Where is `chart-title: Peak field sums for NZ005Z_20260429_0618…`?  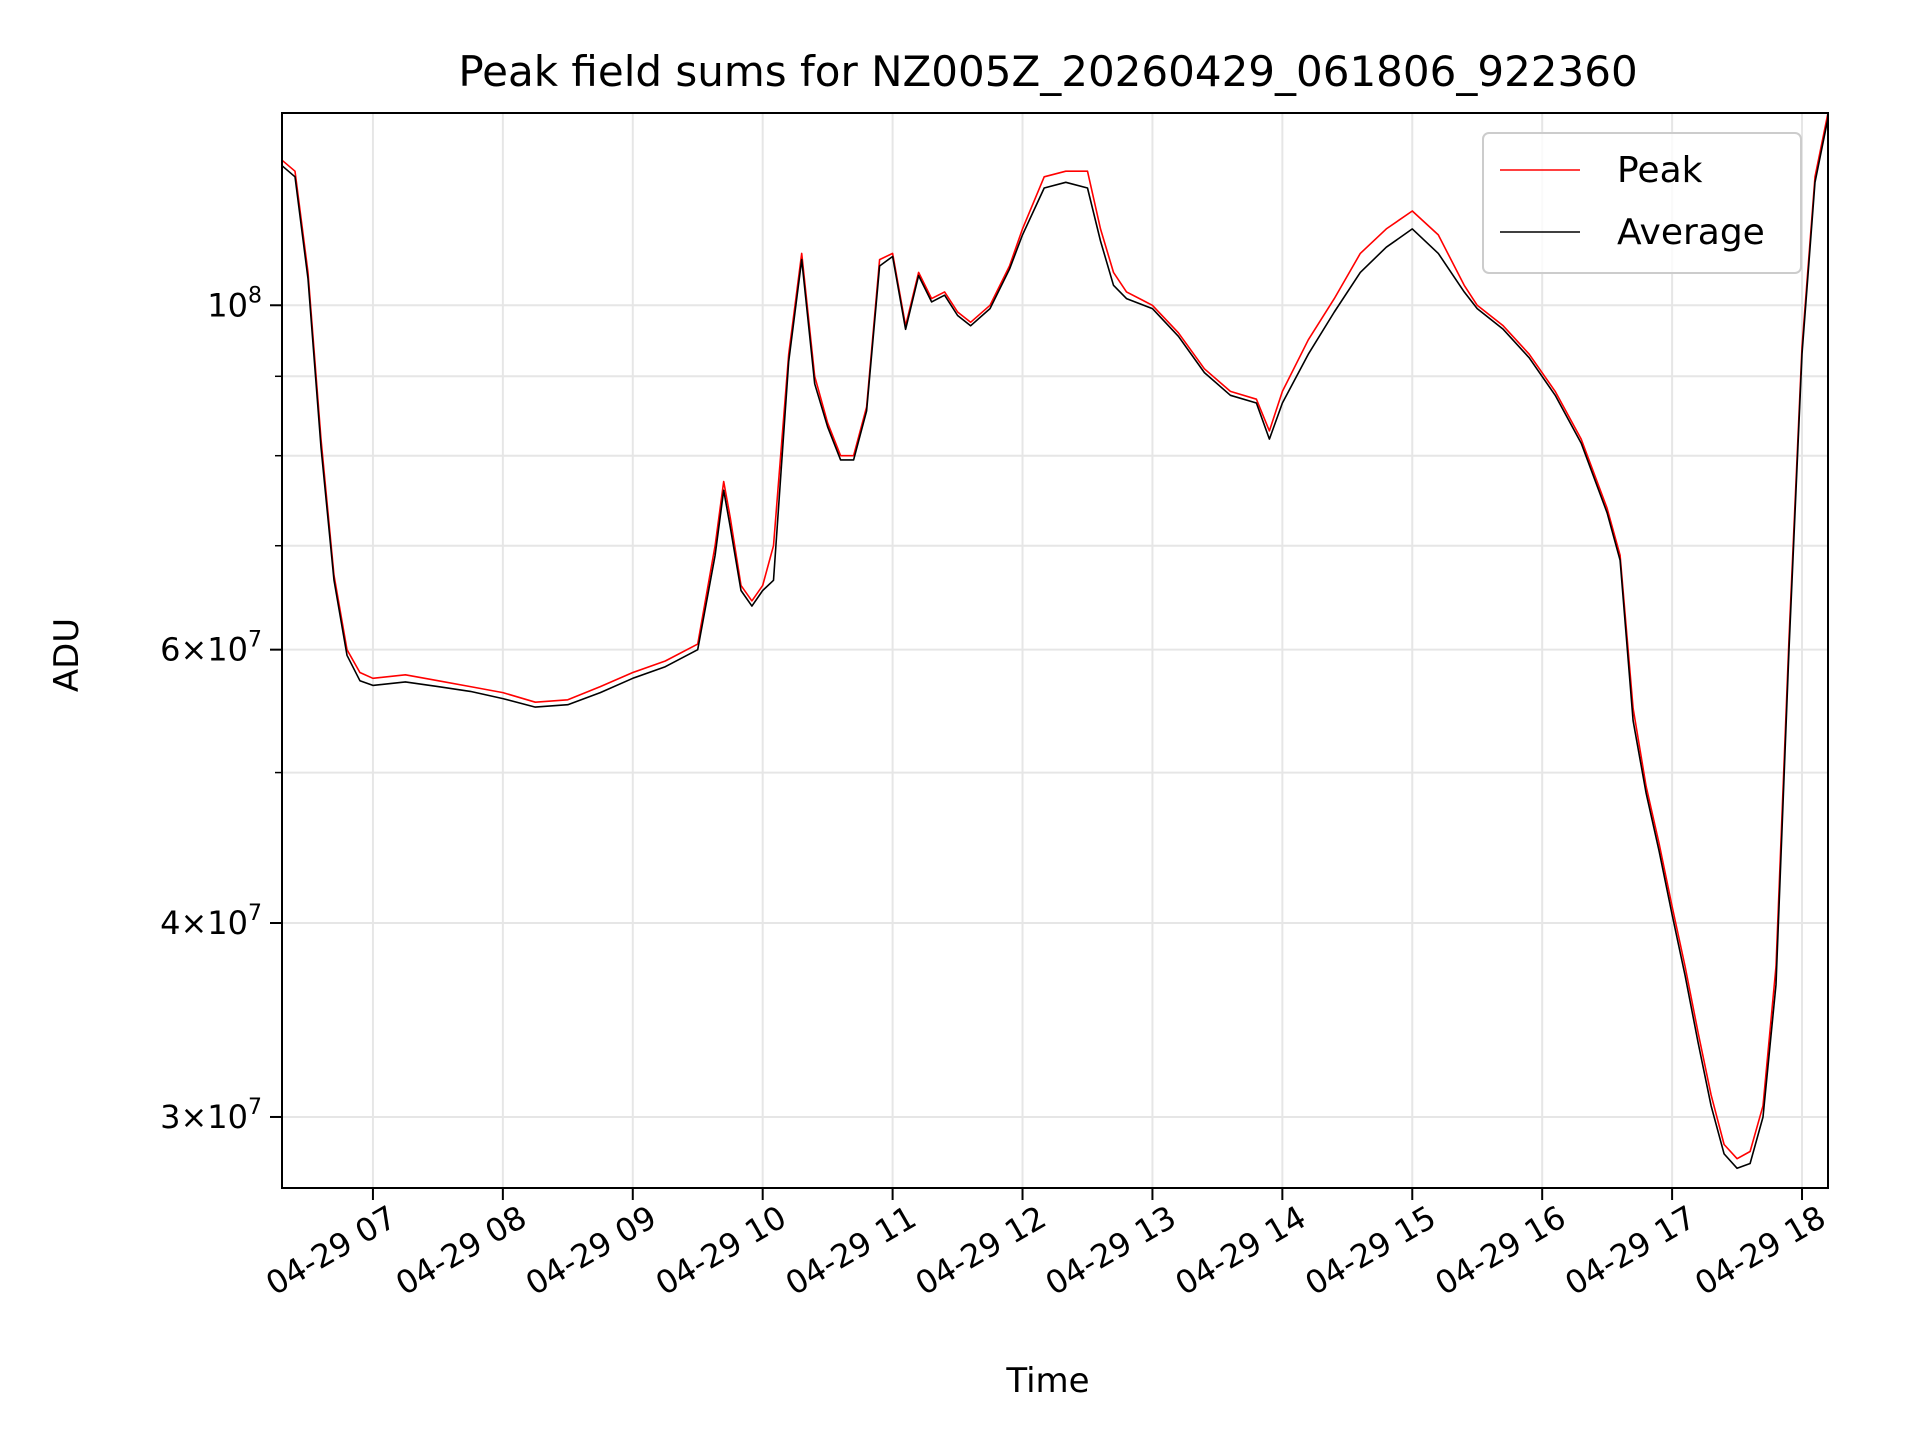 chart-title: Peak field sums for NZ005Z_20260429_0618… is located at coordinates (1047, 71).